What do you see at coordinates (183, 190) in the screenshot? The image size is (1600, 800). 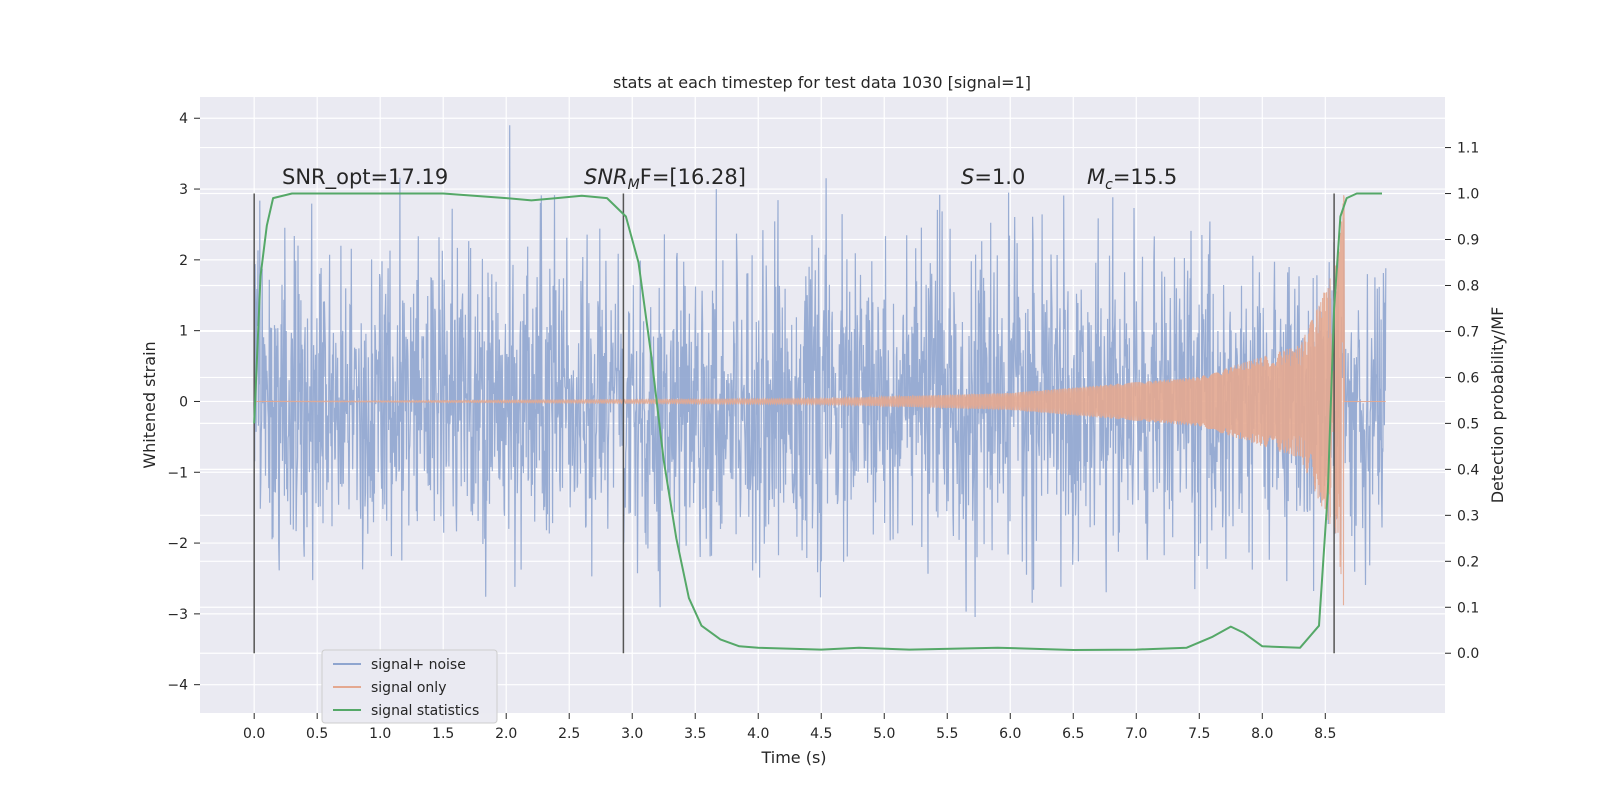 I see `y-tick-label: 3` at bounding box center [183, 190].